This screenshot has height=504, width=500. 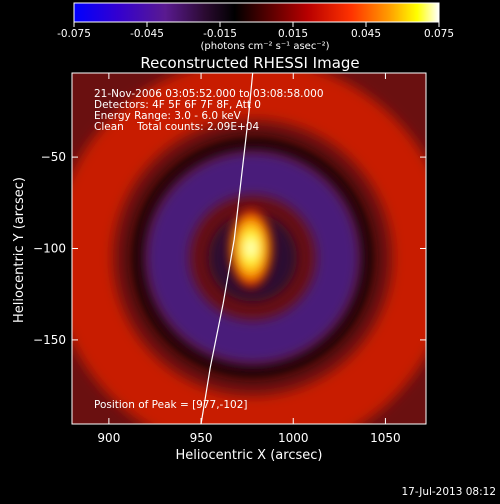 What do you see at coordinates (293, 34) in the screenshot?
I see `colorbar-tick-label: 0.015` at bounding box center [293, 34].